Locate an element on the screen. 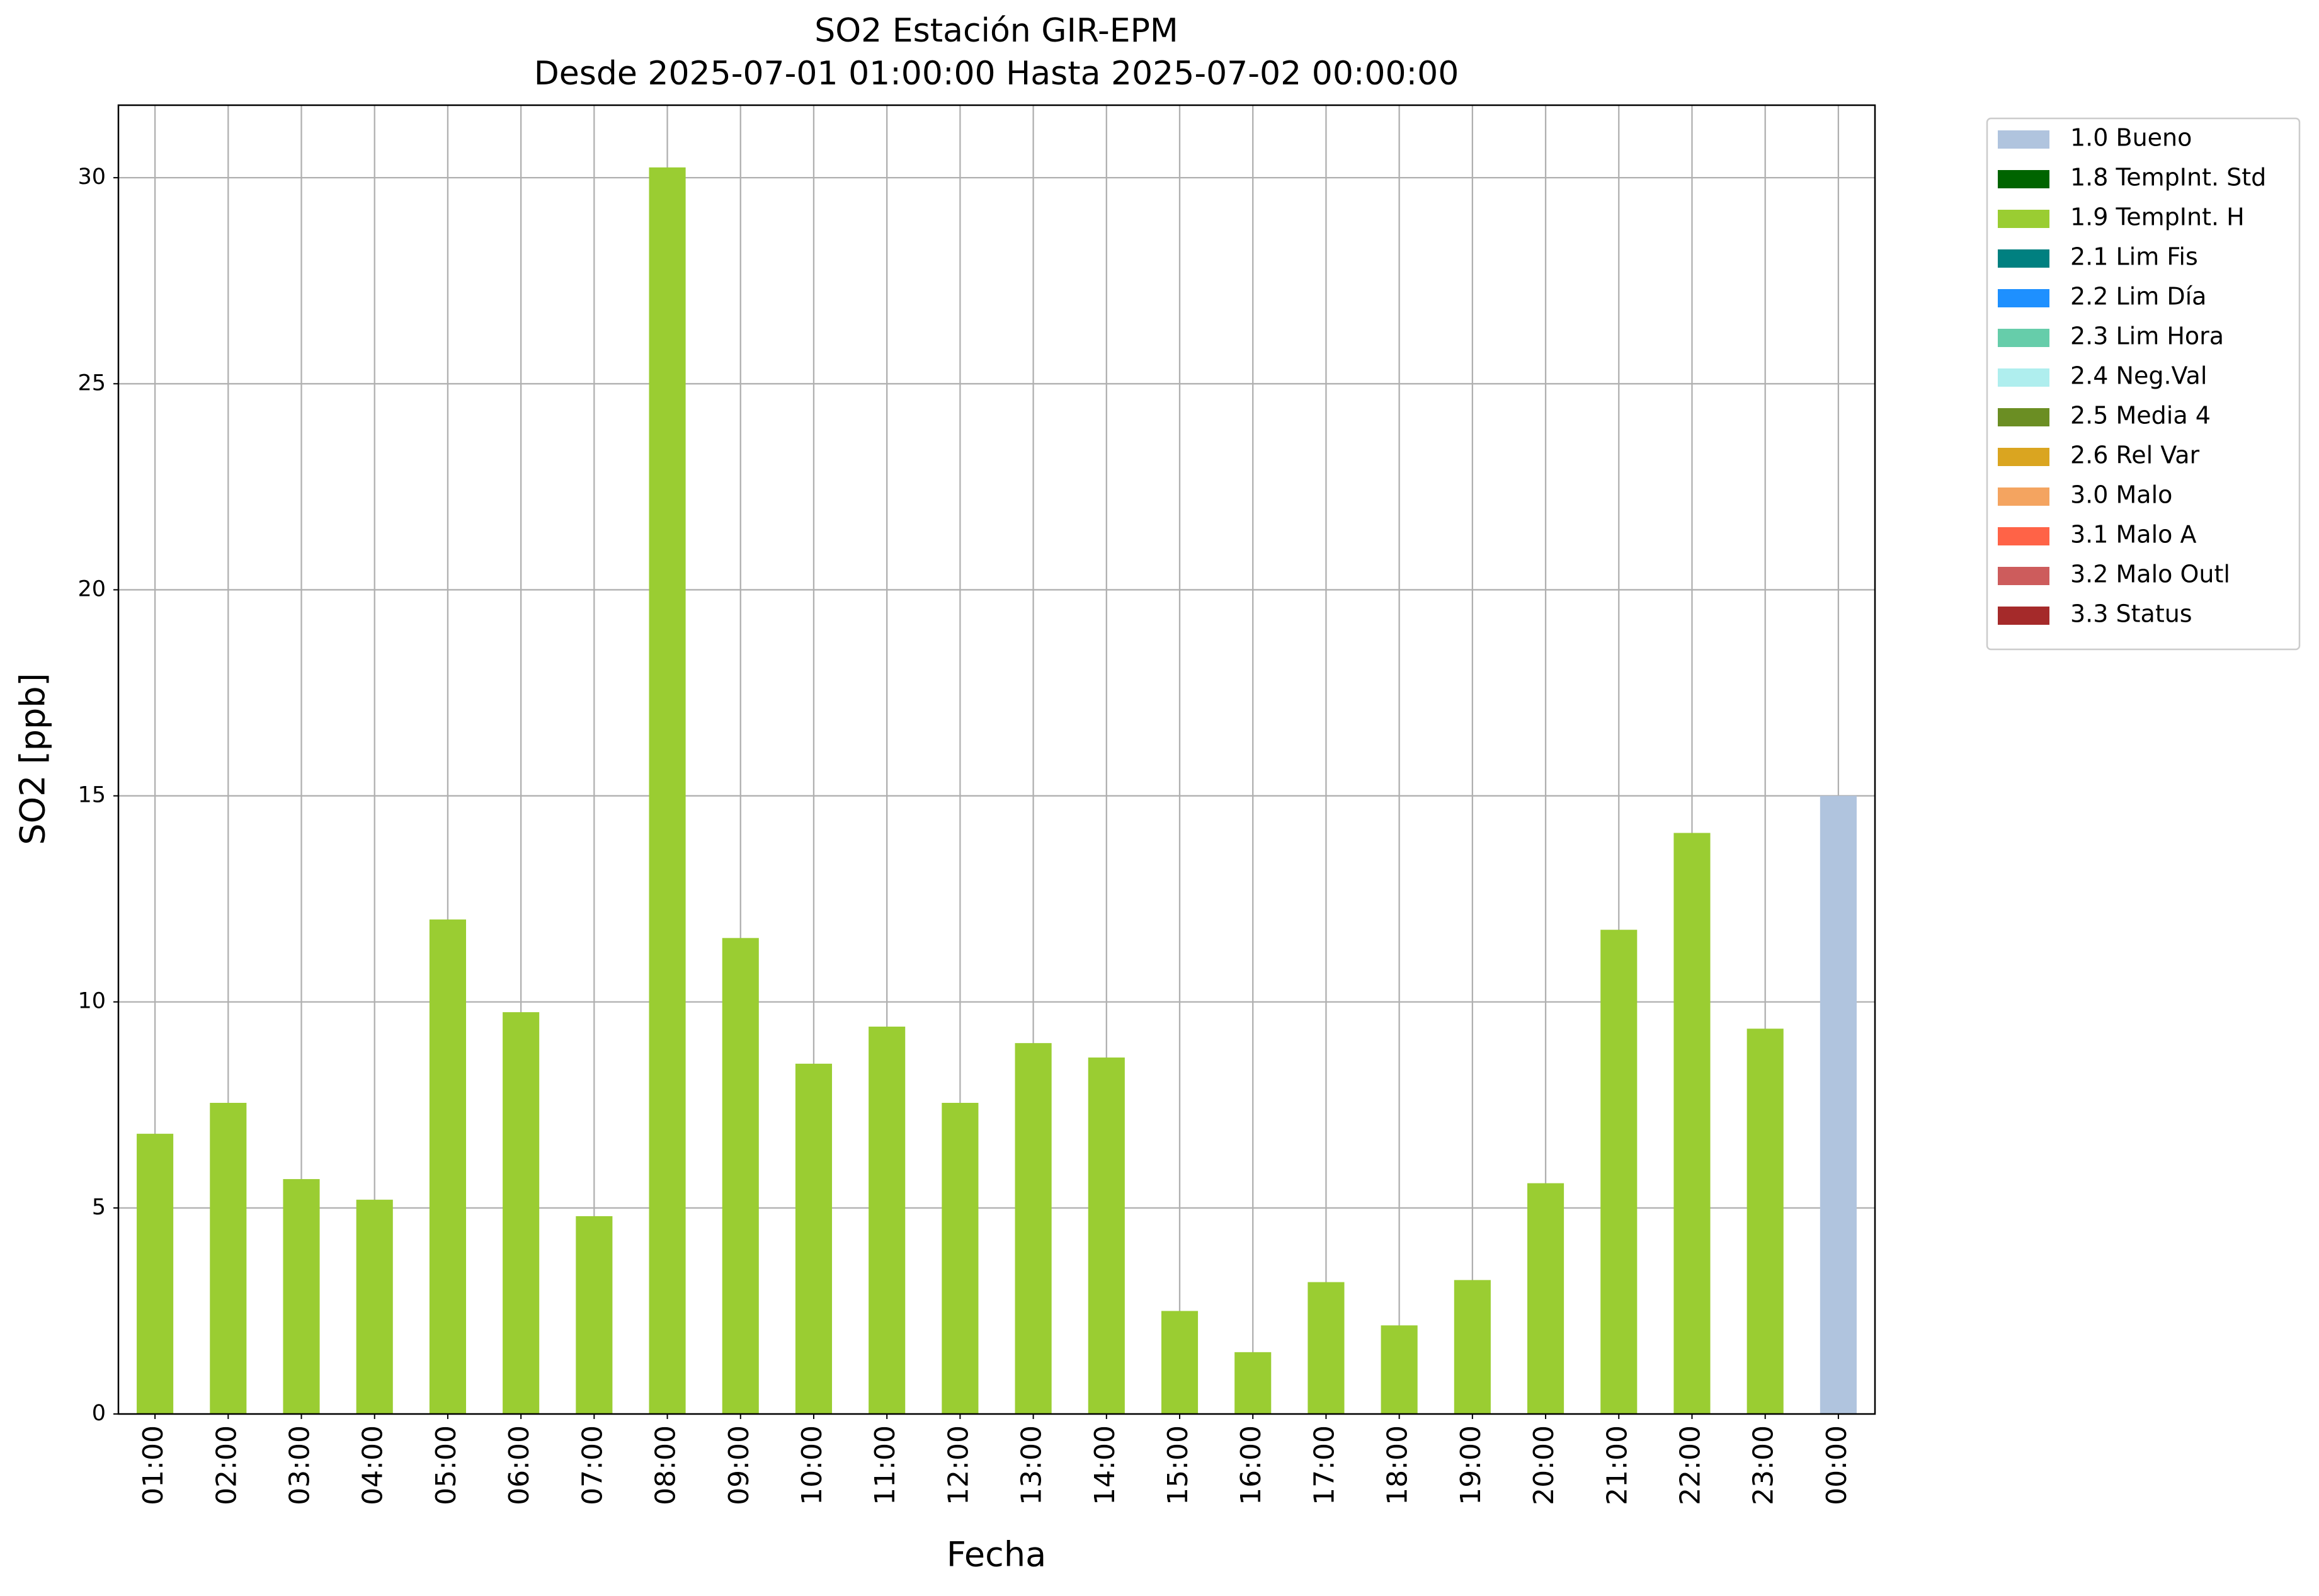 This screenshot has width=2319, height=1596. y-tick-label: 20 is located at coordinates (91, 588).